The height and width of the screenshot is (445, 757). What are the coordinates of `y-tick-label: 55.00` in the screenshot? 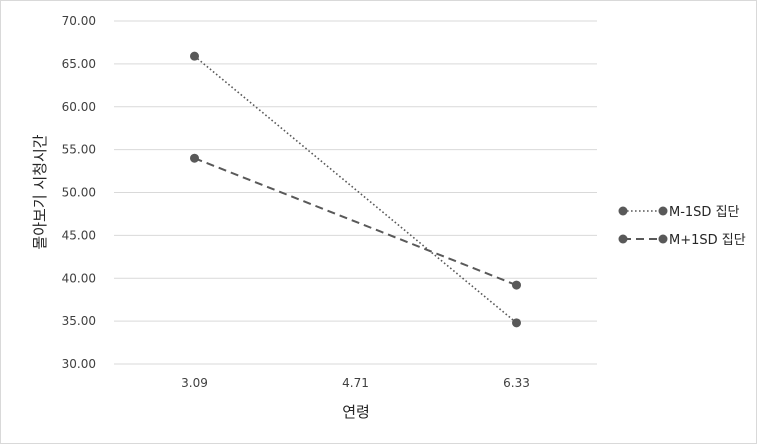 It's located at (79, 150).